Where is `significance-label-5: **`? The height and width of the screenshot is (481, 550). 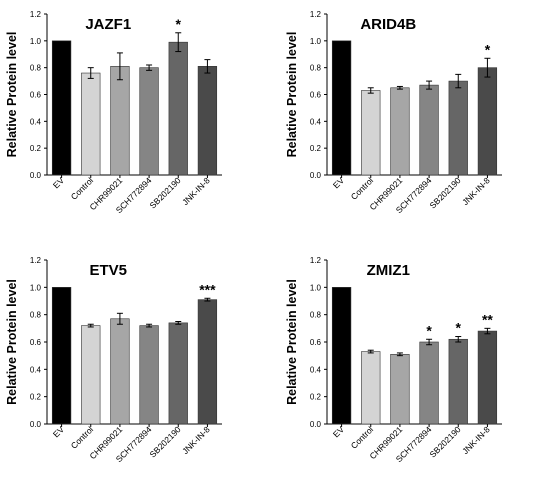
significance-label-5: ** is located at coordinates (487, 319).